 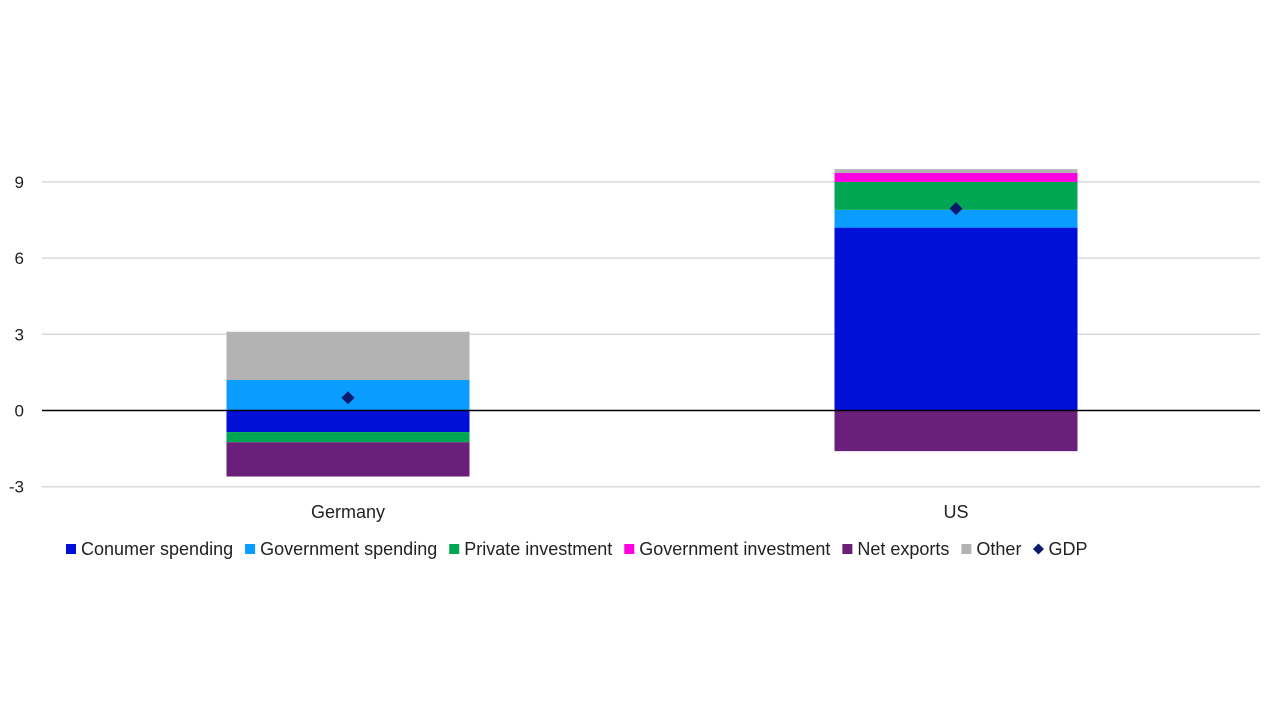 What do you see at coordinates (19, 182) in the screenshot?
I see `y-tick-label: 9` at bounding box center [19, 182].